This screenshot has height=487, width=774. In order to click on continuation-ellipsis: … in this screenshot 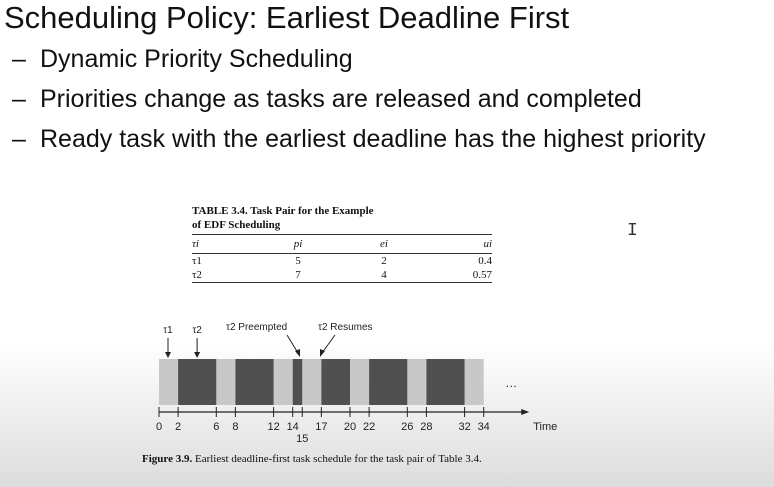, I will do `click(511, 383)`.